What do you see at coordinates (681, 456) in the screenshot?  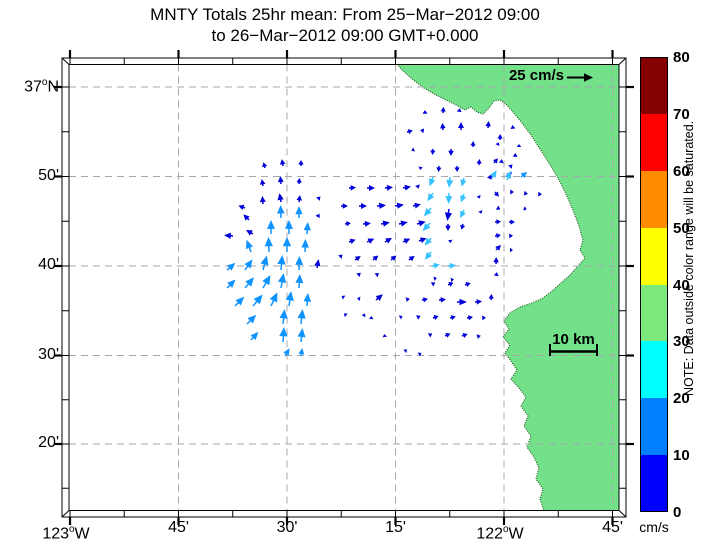 I see `colorbar-tick-label: 10` at bounding box center [681, 456].